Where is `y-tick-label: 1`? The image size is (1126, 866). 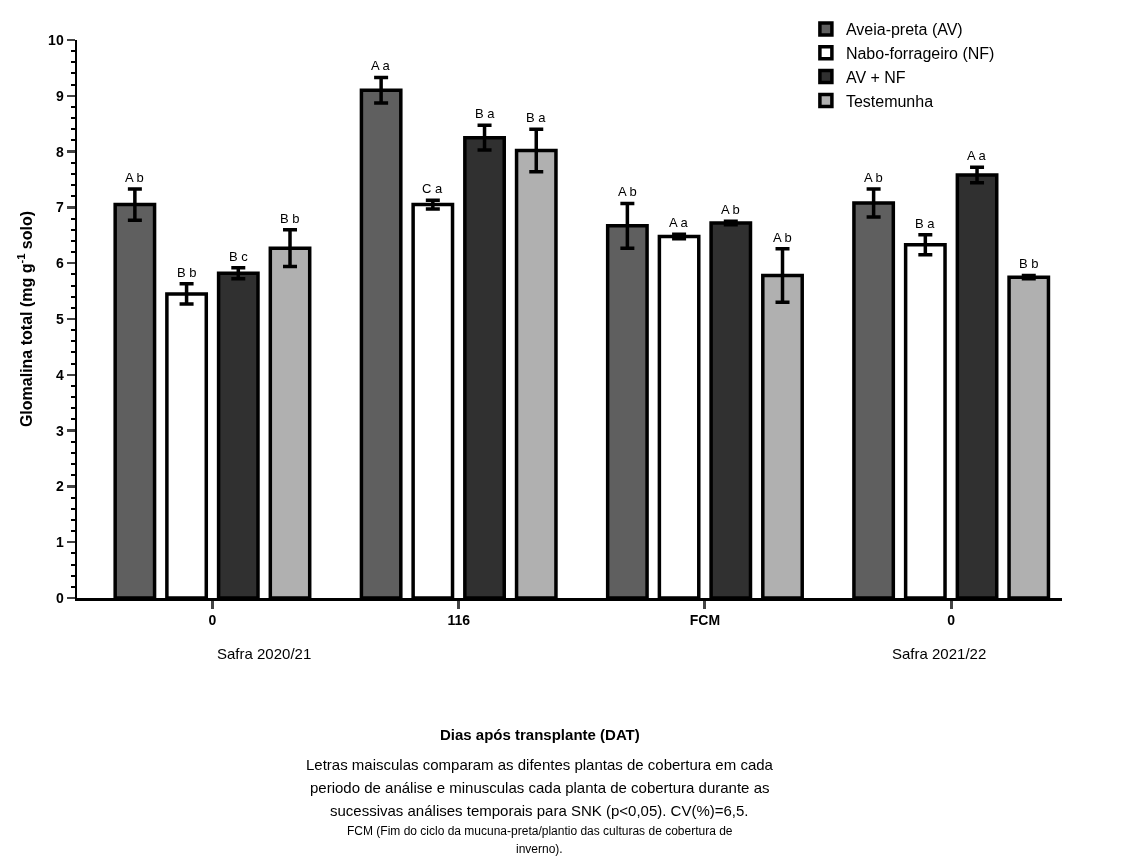 y-tick-label: 1 is located at coordinates (59, 542).